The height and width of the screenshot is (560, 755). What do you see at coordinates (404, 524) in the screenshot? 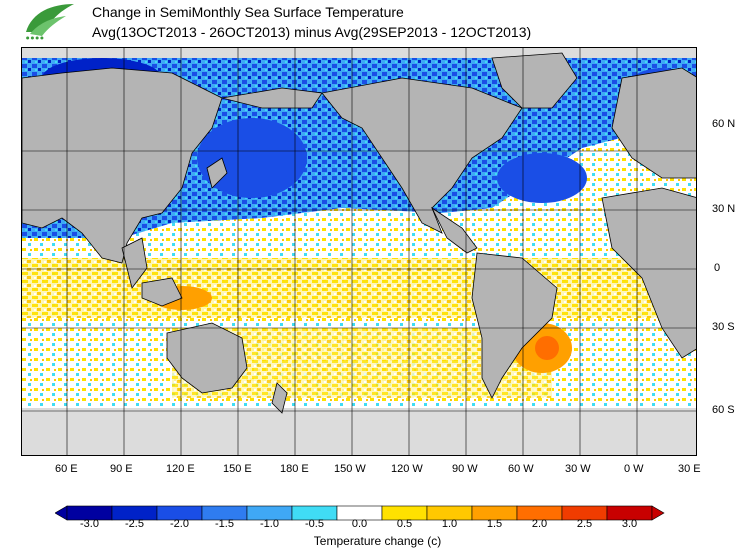
I see `legend-tick-label: 0.5` at bounding box center [404, 524].